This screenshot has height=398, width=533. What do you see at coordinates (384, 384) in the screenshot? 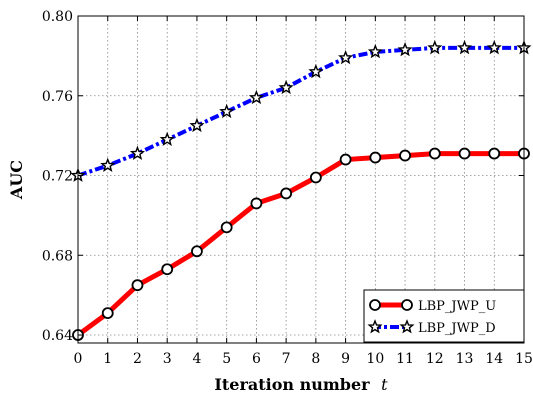
I see `x-axis-label-variable: t` at bounding box center [384, 384].